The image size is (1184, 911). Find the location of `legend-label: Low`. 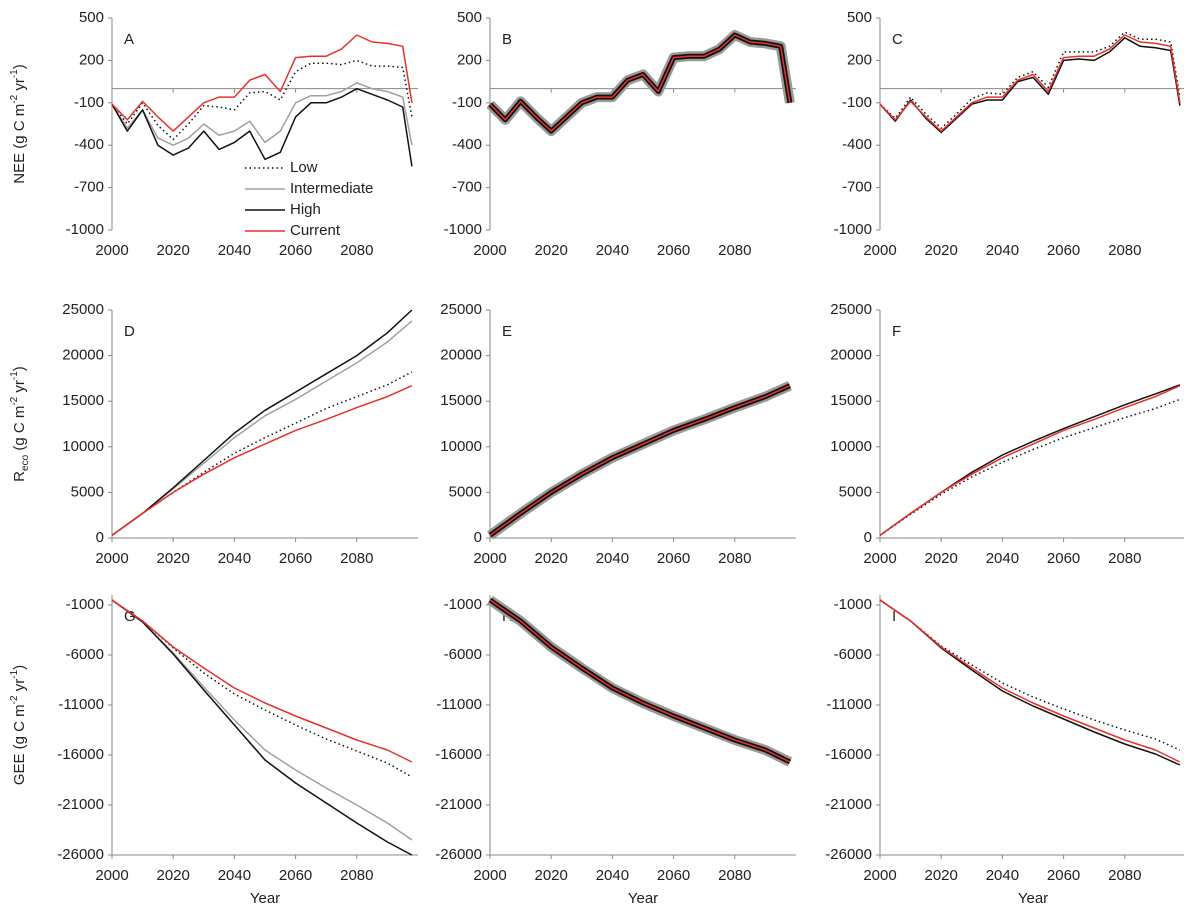

legend-label: Low is located at coordinates (304, 167).